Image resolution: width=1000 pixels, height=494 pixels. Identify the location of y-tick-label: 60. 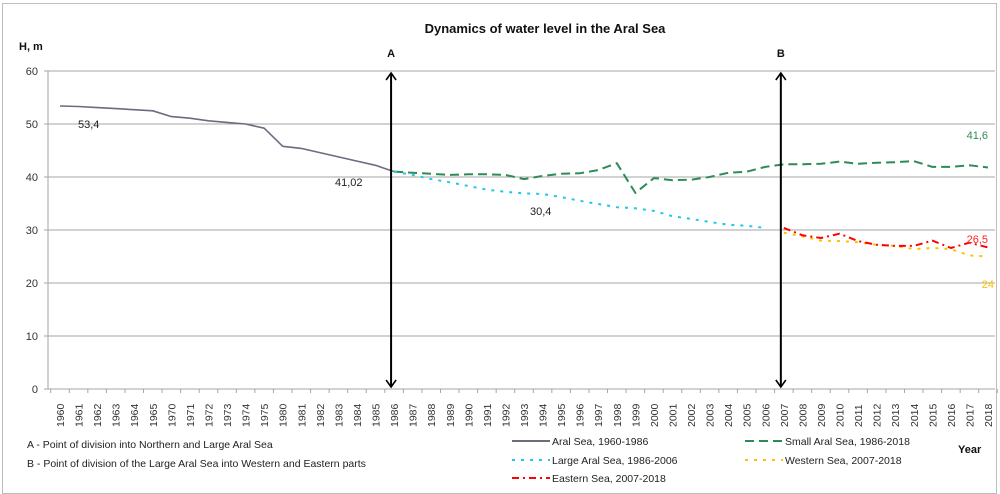
(32, 72).